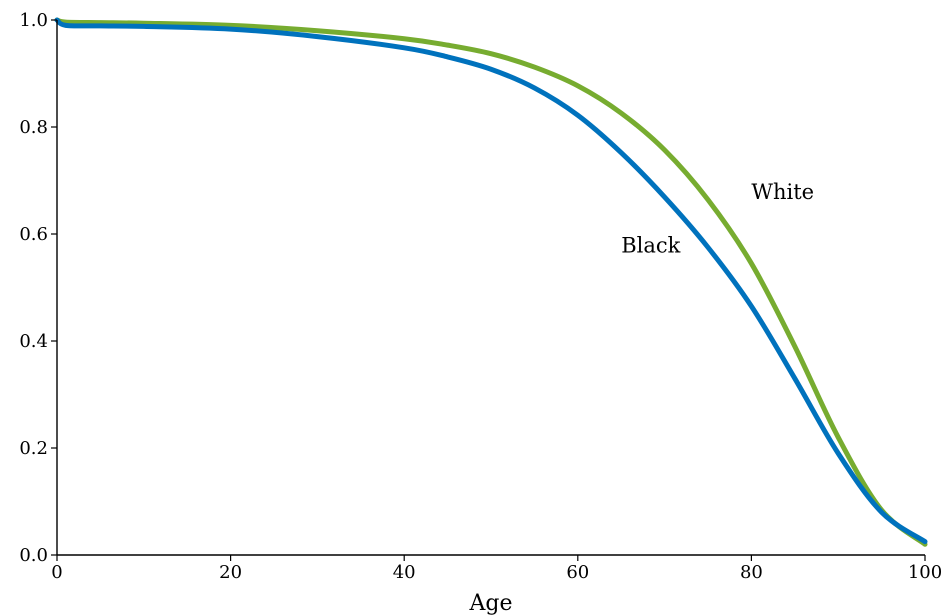 The height and width of the screenshot is (615, 943). Describe the element at coordinates (925, 572) in the screenshot. I see `x-tick-label: 100` at that location.